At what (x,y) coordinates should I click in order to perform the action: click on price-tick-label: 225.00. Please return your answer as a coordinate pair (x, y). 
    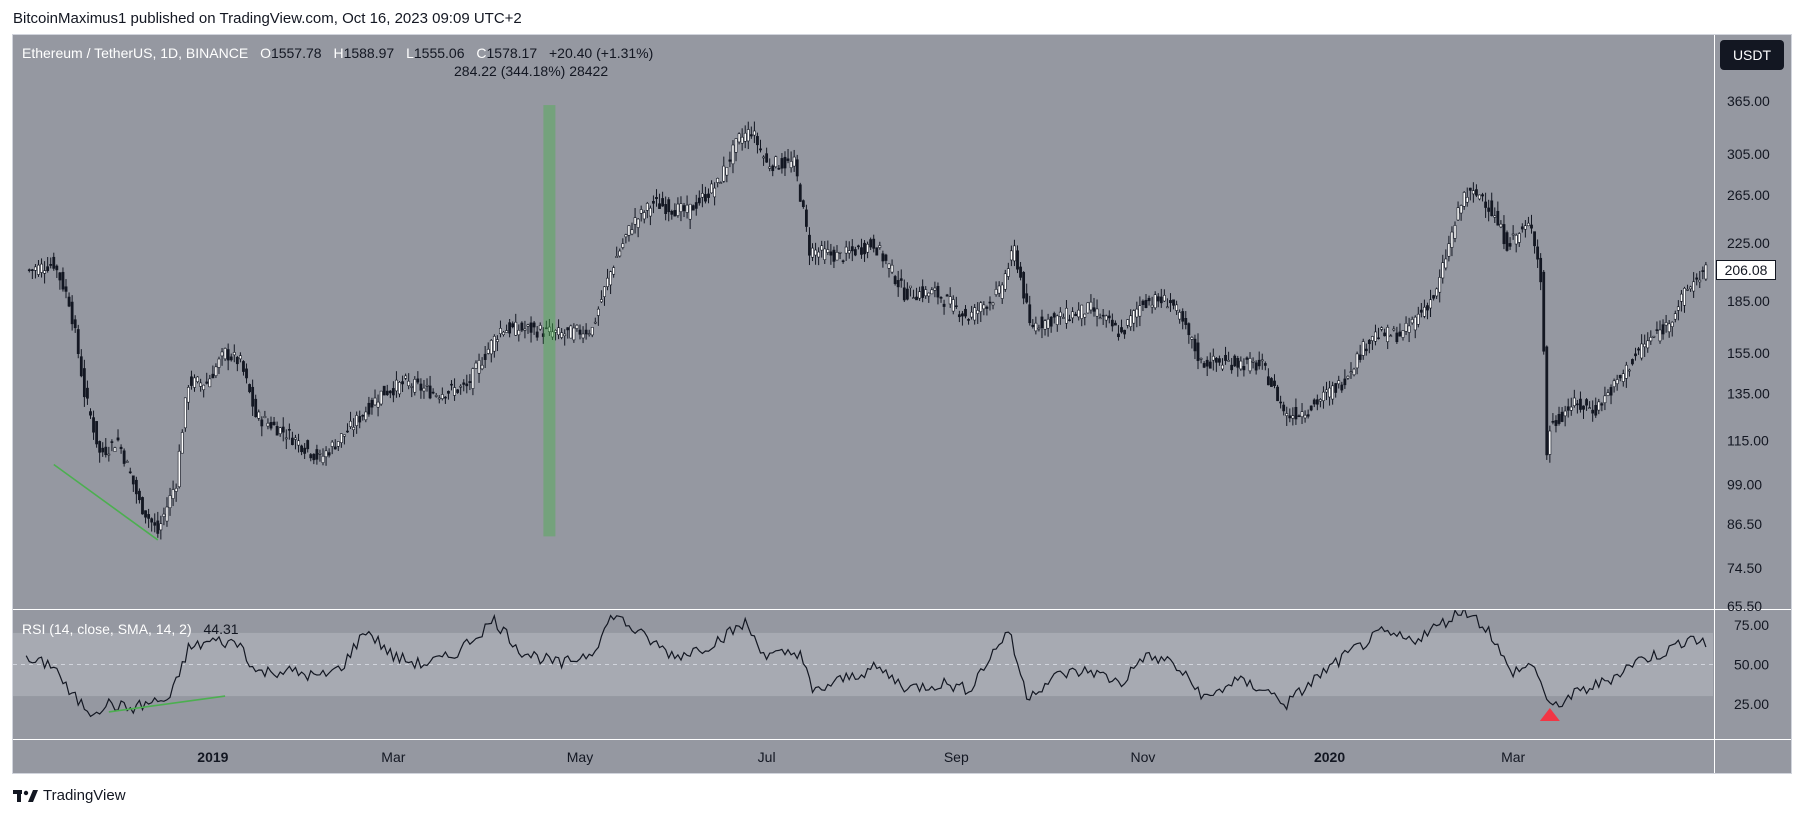
    Looking at the image, I should click on (1748, 243).